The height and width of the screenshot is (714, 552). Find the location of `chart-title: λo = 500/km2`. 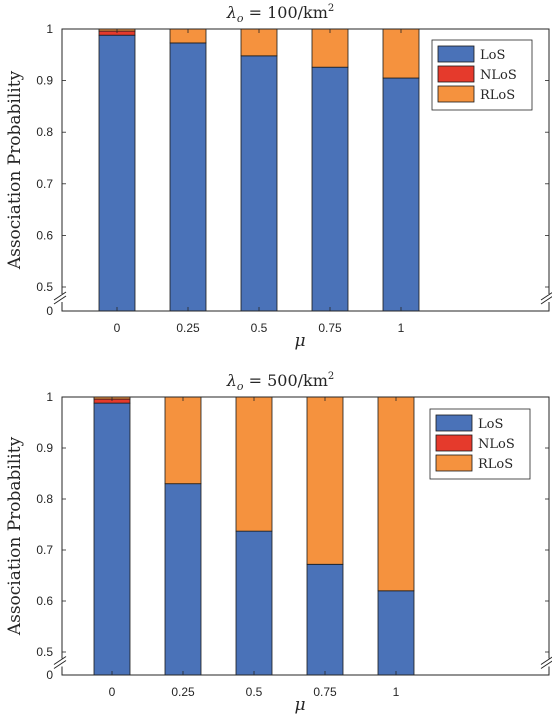

chart-title: λo = 500/km2 is located at coordinates (280, 382).